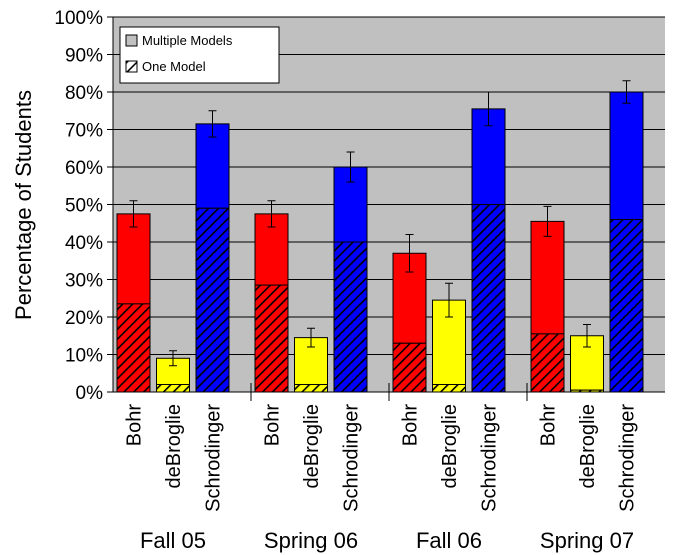 The width and height of the screenshot is (679, 555). Describe the element at coordinates (587, 540) in the screenshot. I see `x-group-label: Spring 07` at that location.